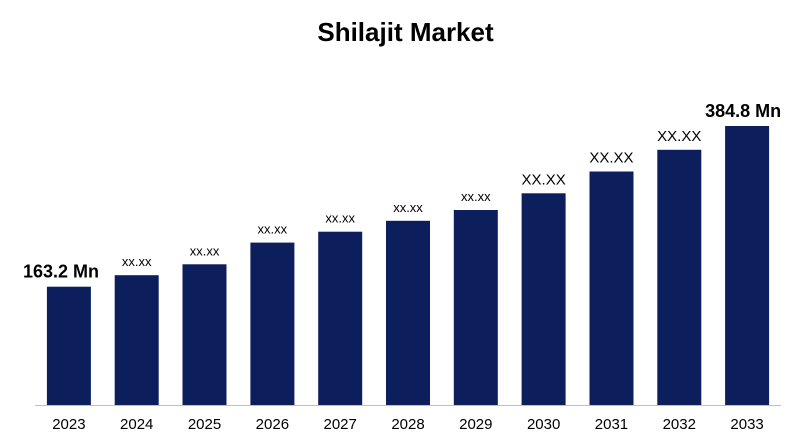 This screenshot has height=445, width=811. What do you see at coordinates (543, 424) in the screenshot?
I see `x-tick-label-2030: 2030` at bounding box center [543, 424].